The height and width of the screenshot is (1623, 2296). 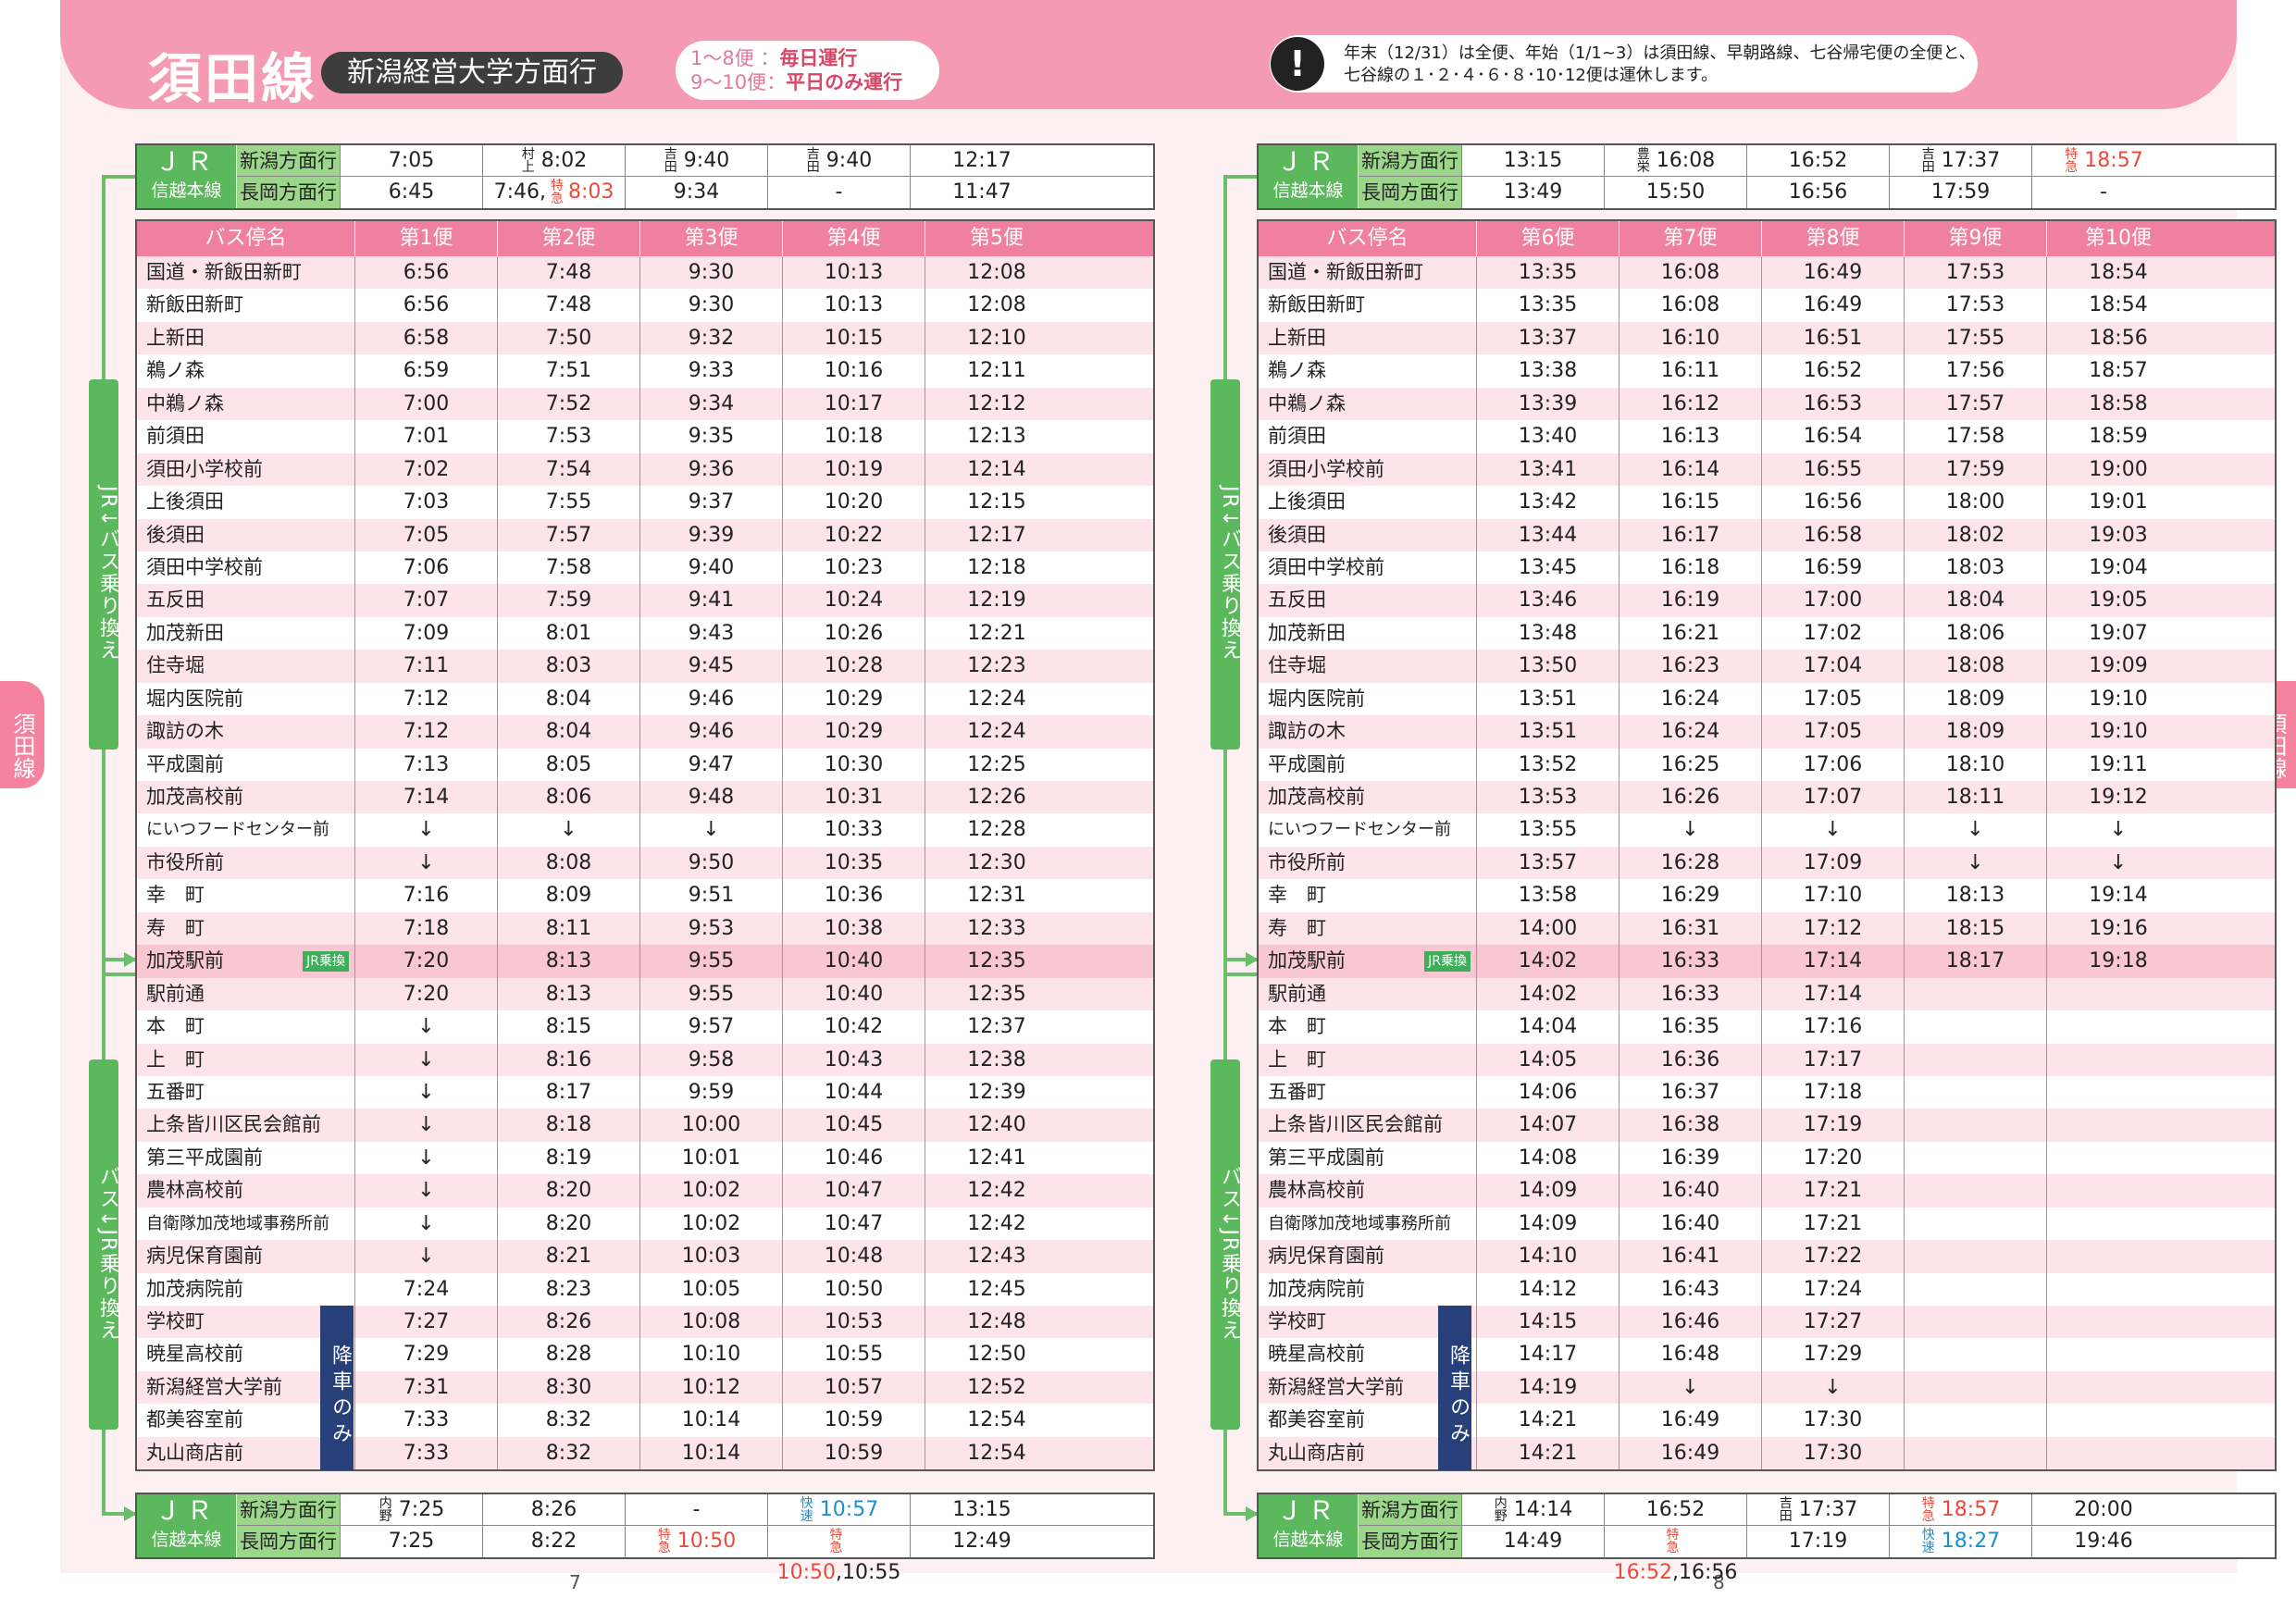 What do you see at coordinates (712, 1059) in the screenshot?
I see `departure-time: 9:58` at bounding box center [712, 1059].